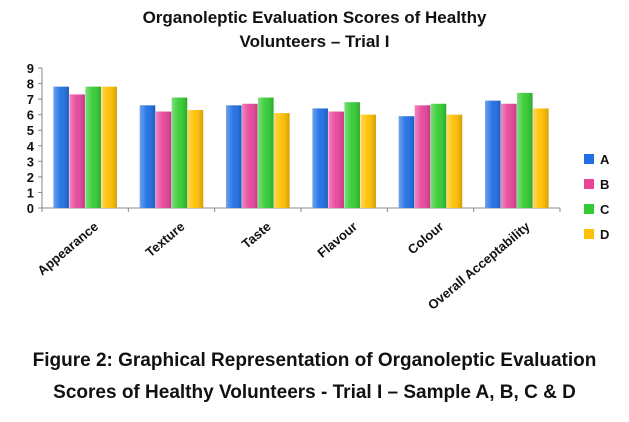 The height and width of the screenshot is (422, 629). I want to click on legend-label-a: A, so click(605, 159).